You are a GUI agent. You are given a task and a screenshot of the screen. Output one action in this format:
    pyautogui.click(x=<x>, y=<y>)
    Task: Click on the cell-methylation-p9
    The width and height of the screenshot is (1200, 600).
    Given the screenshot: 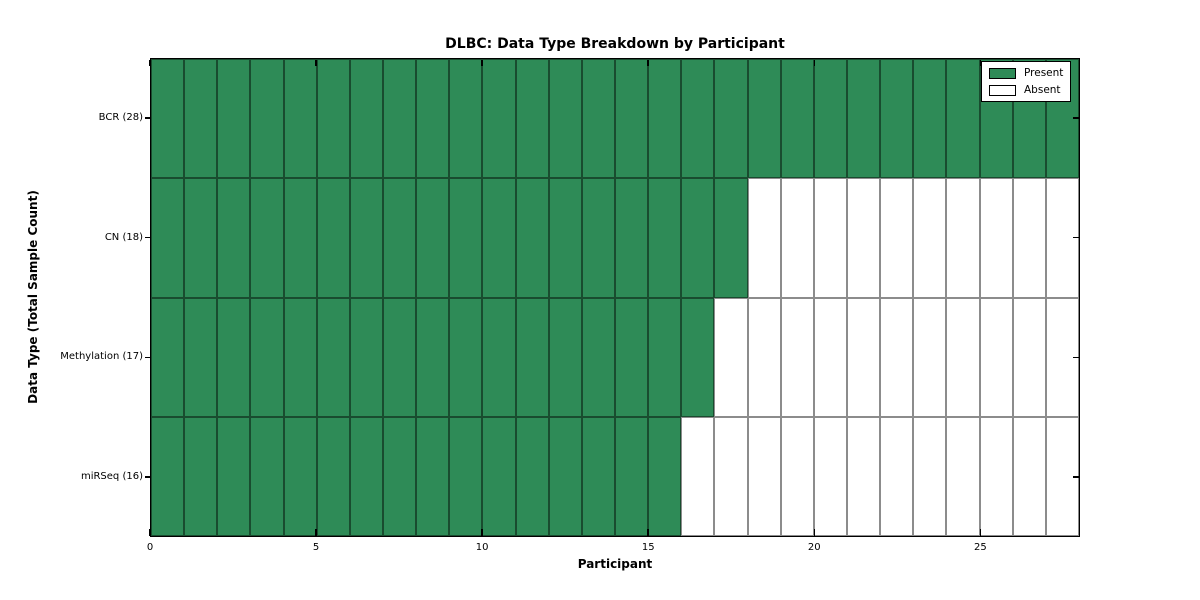 What is the action you would take?
    pyautogui.click(x=466, y=357)
    